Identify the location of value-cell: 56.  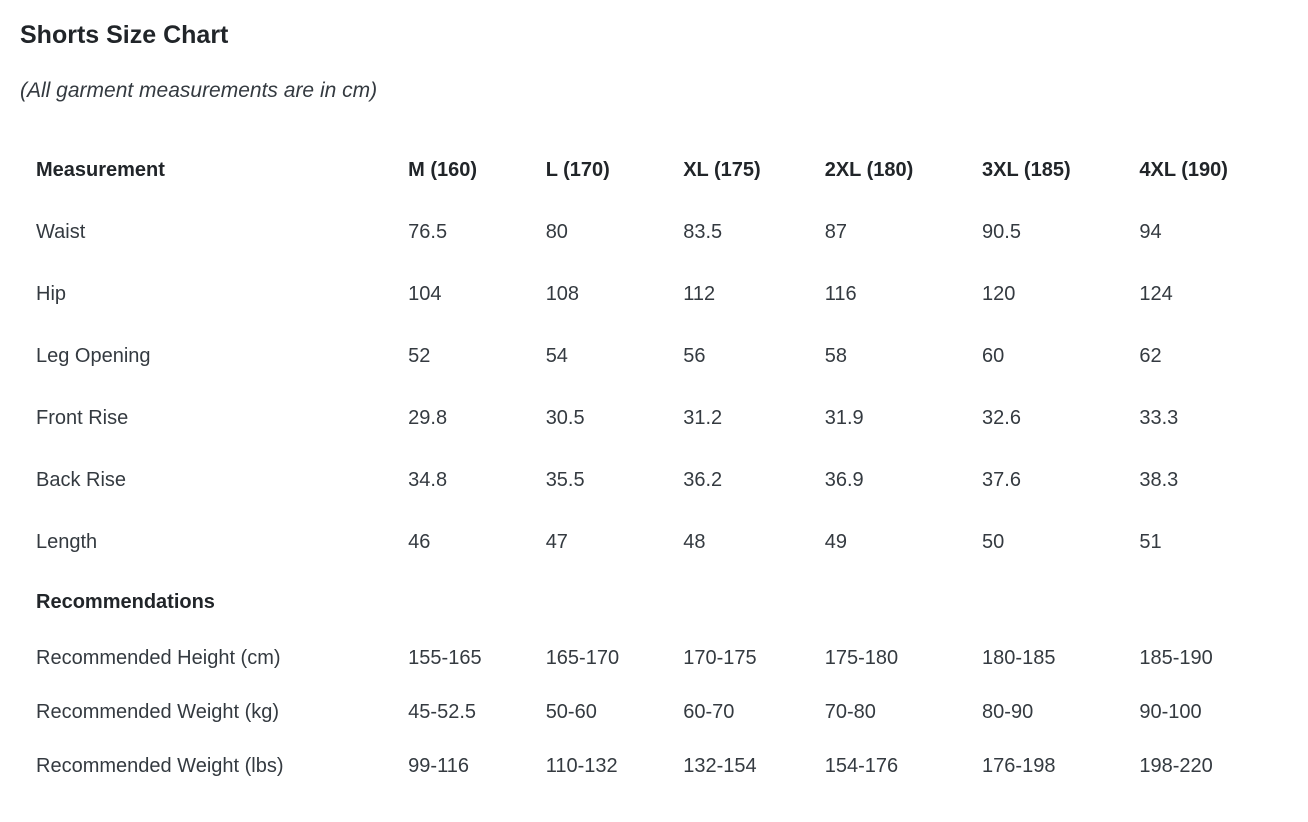
(694, 356).